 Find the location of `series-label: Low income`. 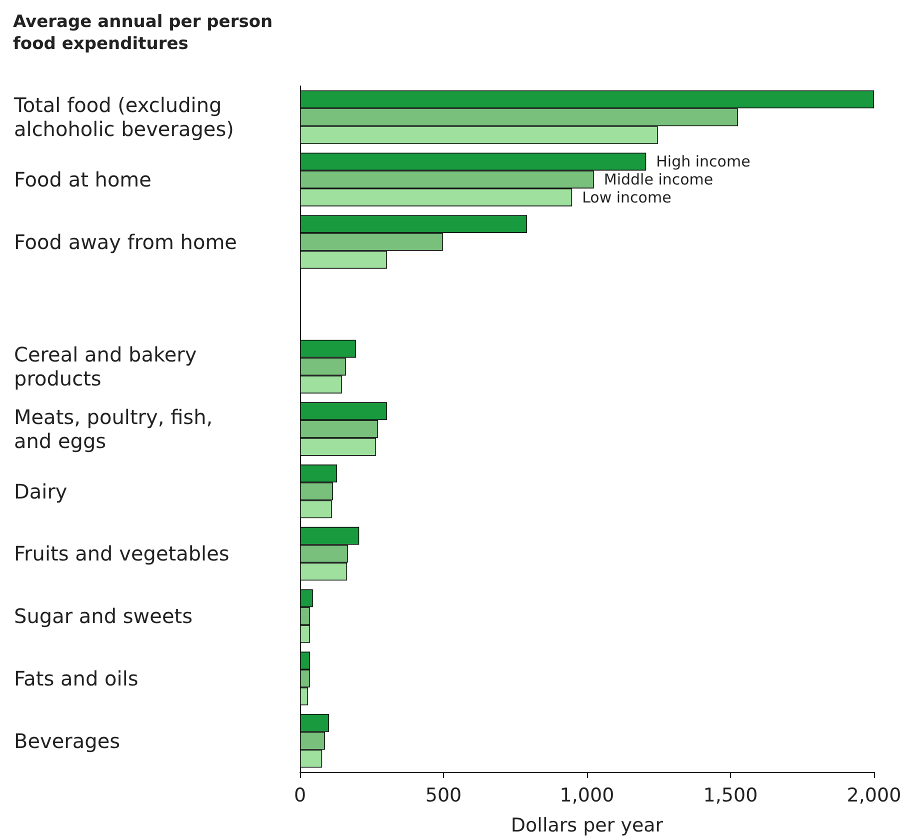

series-label: Low income is located at coordinates (627, 197).